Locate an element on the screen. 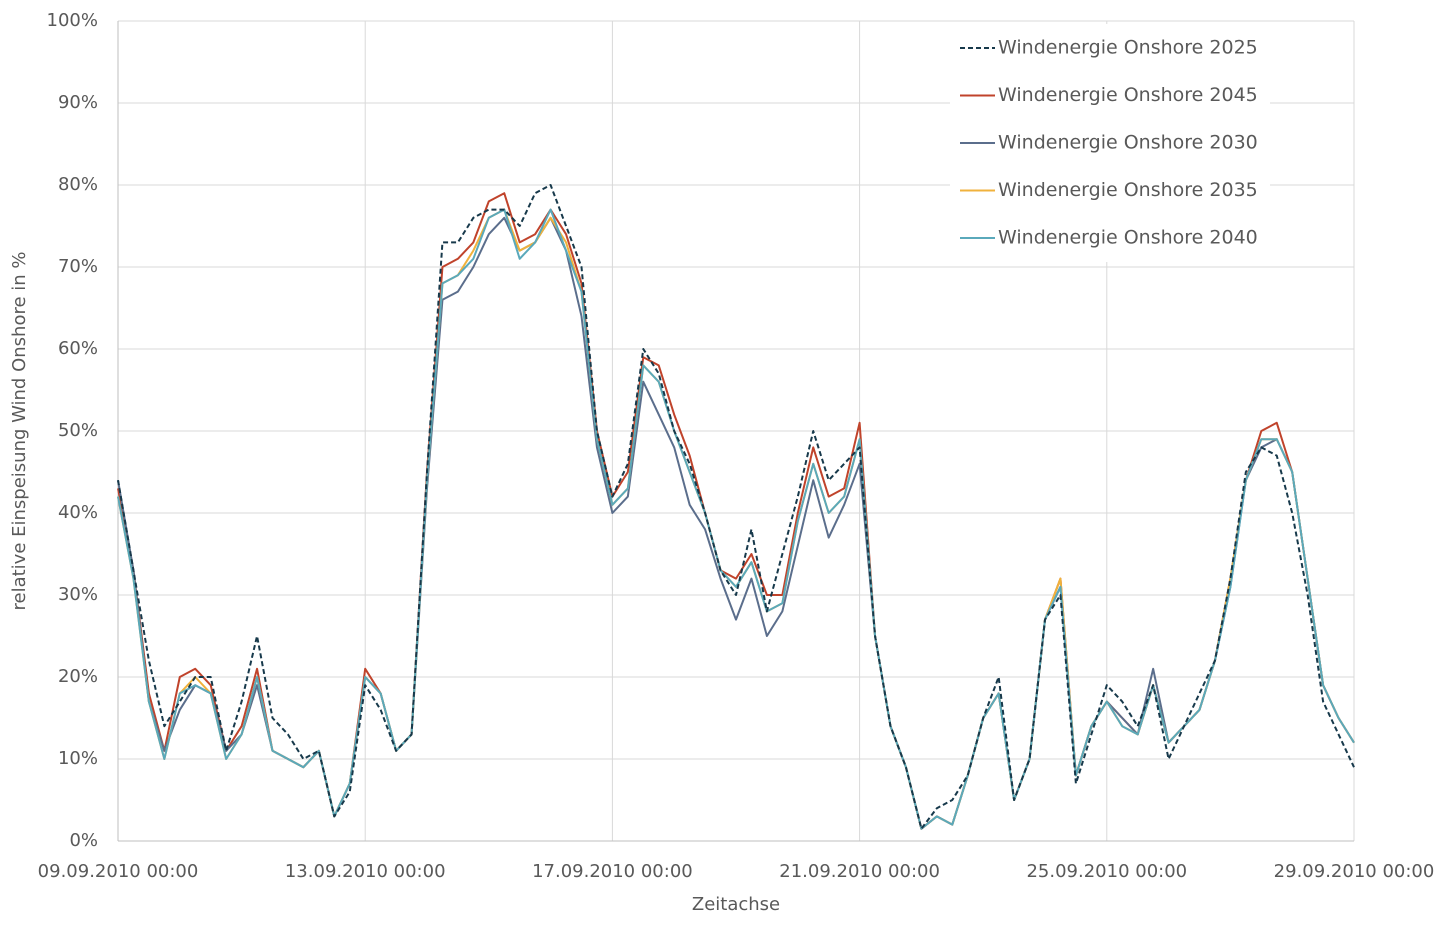  y-tick-label: 70% is located at coordinates (78, 266).